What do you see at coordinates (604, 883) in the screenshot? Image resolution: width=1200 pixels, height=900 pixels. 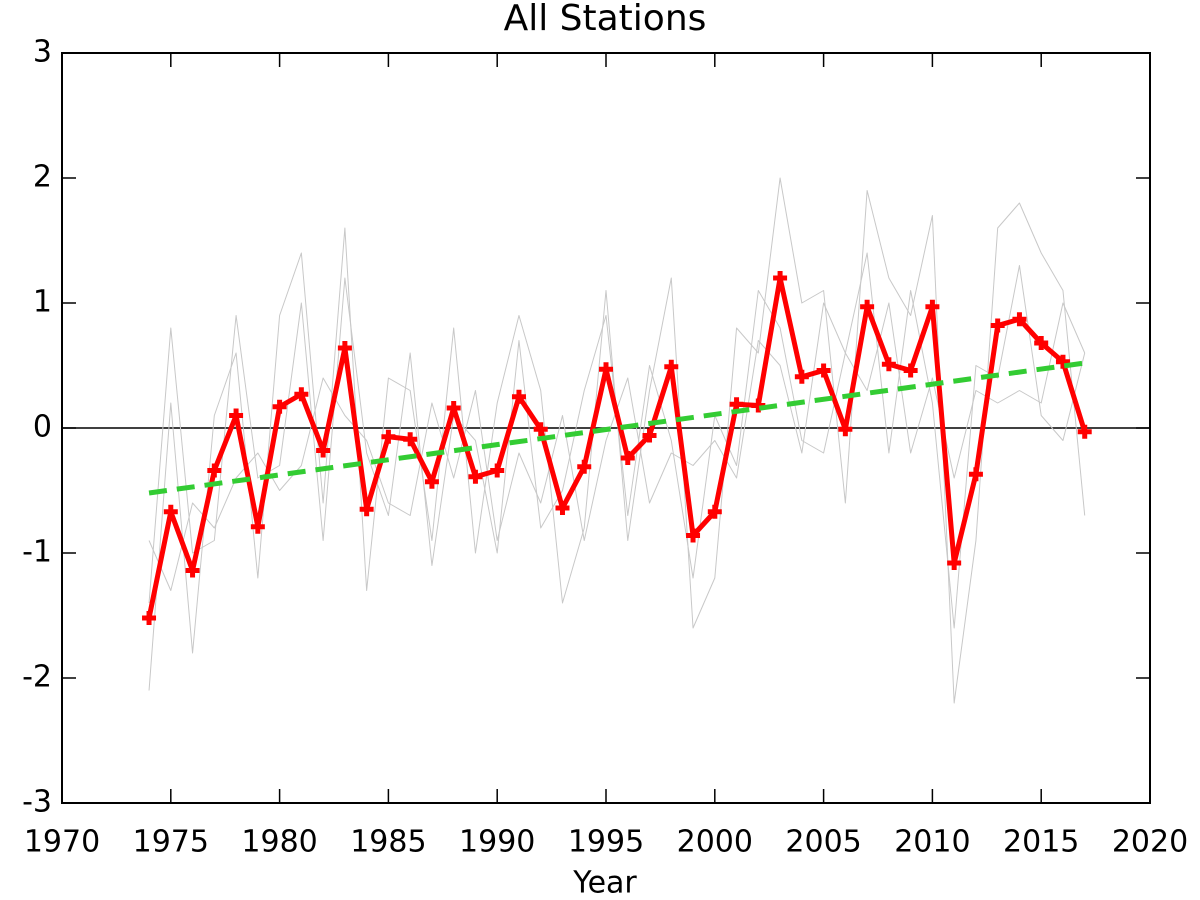 I see `x-axis-label: Year` at bounding box center [604, 883].